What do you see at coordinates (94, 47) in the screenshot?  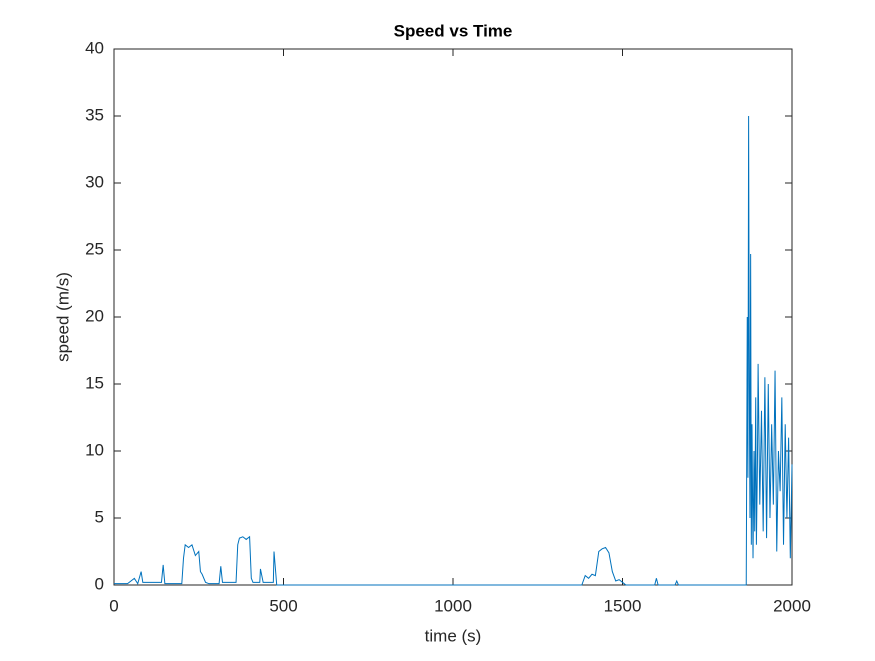 I see `y-tick-label: 40` at bounding box center [94, 47].